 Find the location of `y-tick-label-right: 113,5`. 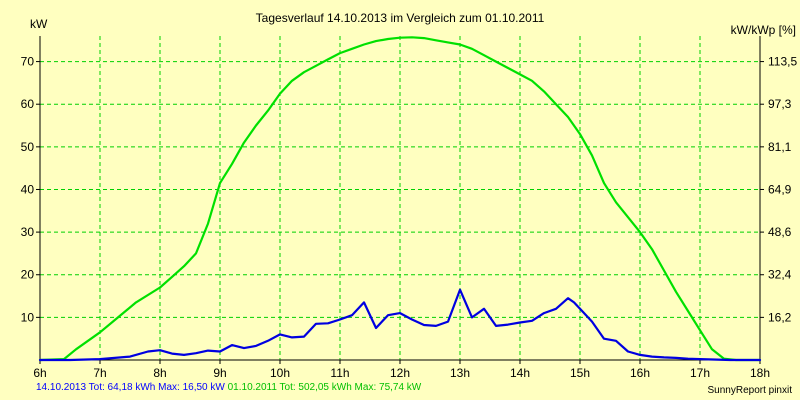

y-tick-label-right: 113,5 is located at coordinates (782, 62).